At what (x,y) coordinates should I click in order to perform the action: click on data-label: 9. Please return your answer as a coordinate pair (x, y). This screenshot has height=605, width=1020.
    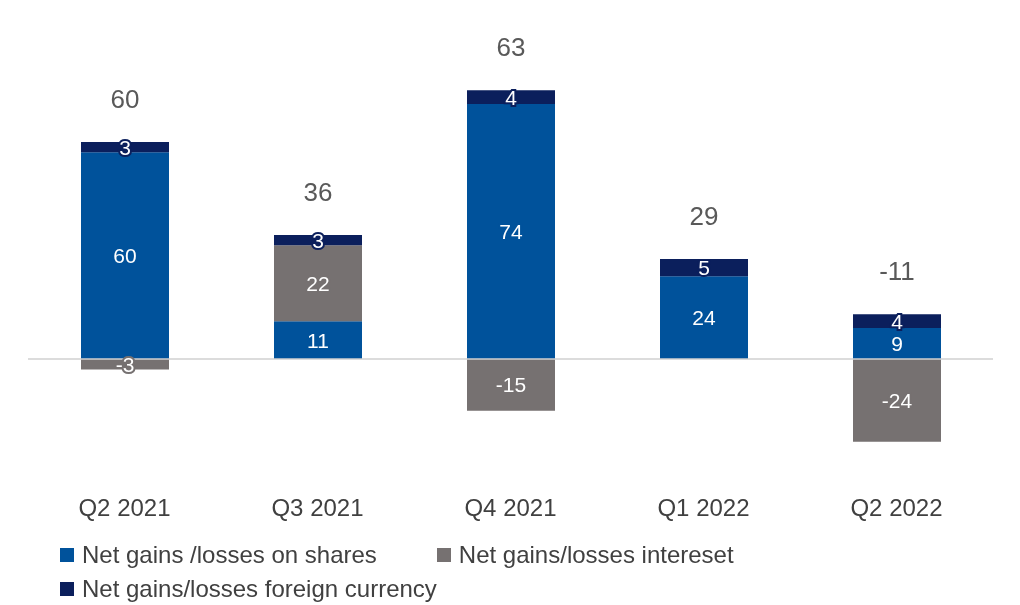
    Looking at the image, I should click on (897, 343).